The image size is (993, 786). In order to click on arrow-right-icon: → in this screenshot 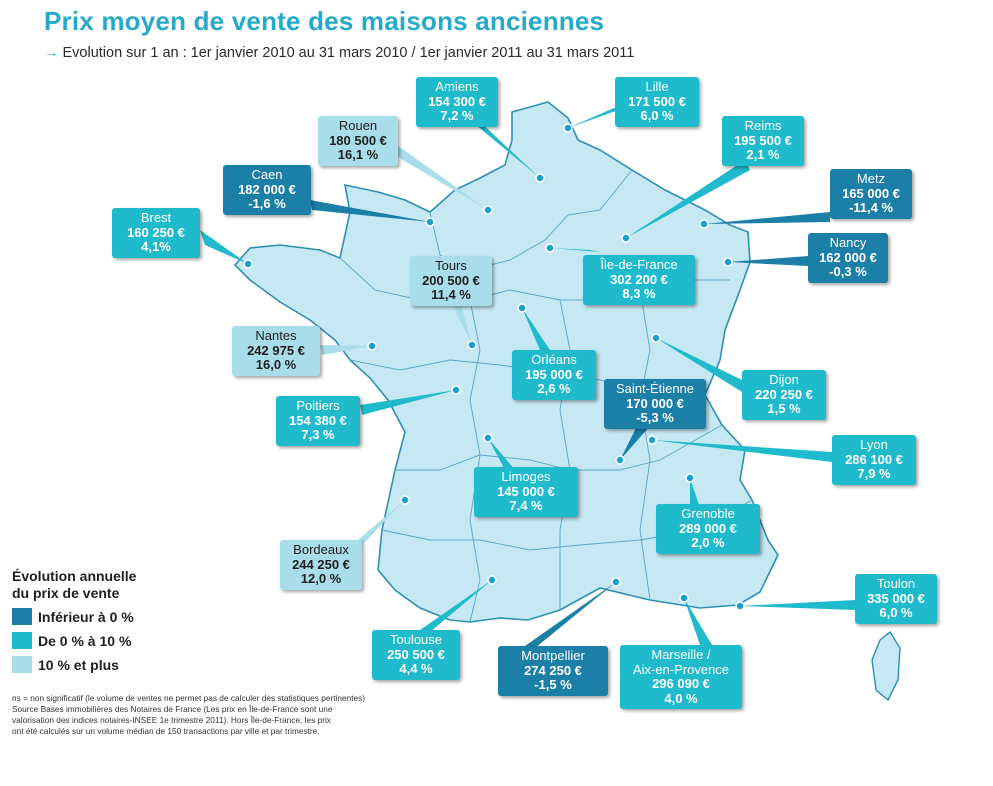, I will do `click(51, 53)`.